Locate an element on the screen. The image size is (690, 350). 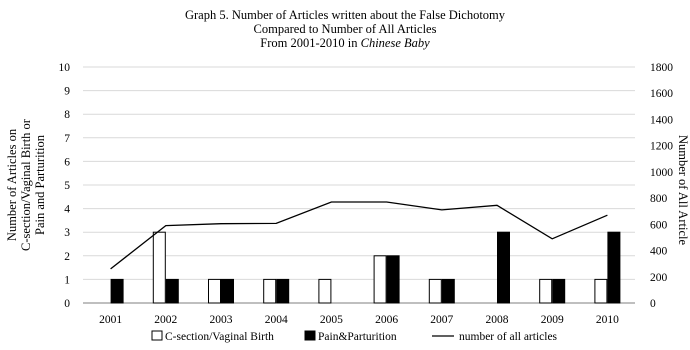
right-axis-label: Number of All Article is located at coordinates (683, 190).